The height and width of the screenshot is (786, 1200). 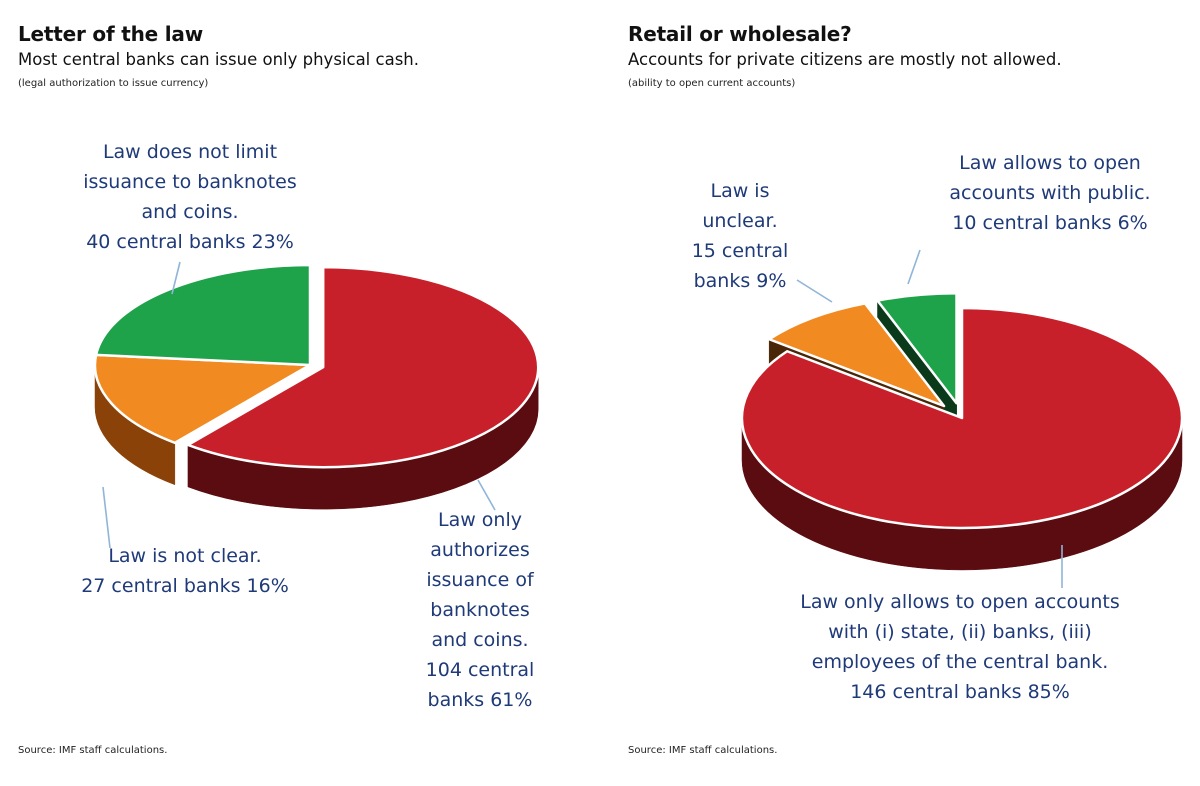 I want to click on left-pie-chart, so click(x=316, y=405).